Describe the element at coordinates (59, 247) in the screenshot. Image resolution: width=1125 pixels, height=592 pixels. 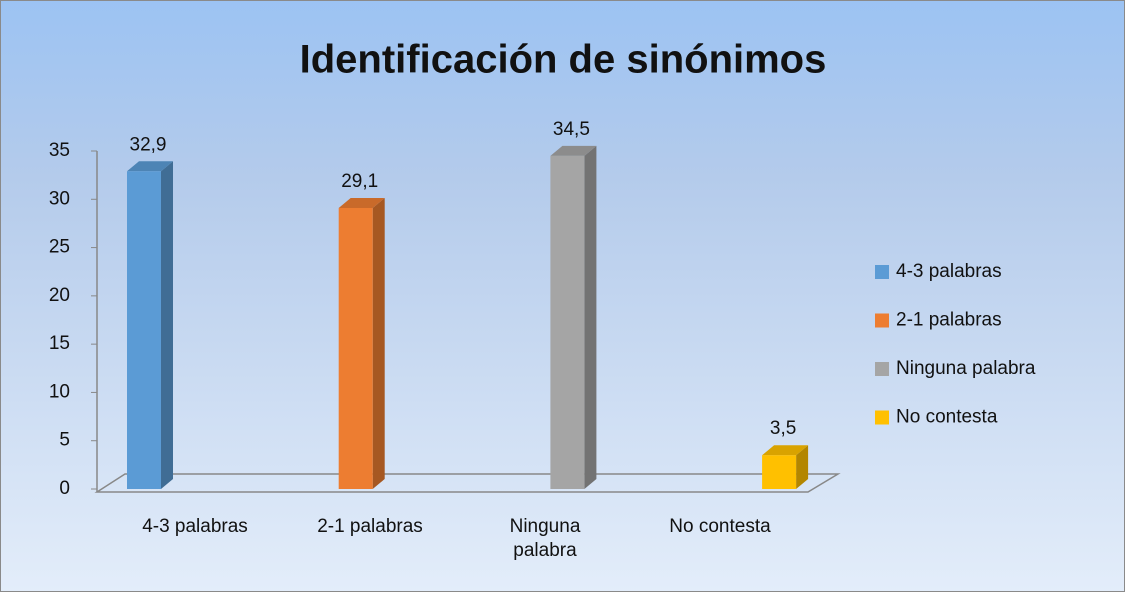
I see `y-tick-label: 25` at that location.